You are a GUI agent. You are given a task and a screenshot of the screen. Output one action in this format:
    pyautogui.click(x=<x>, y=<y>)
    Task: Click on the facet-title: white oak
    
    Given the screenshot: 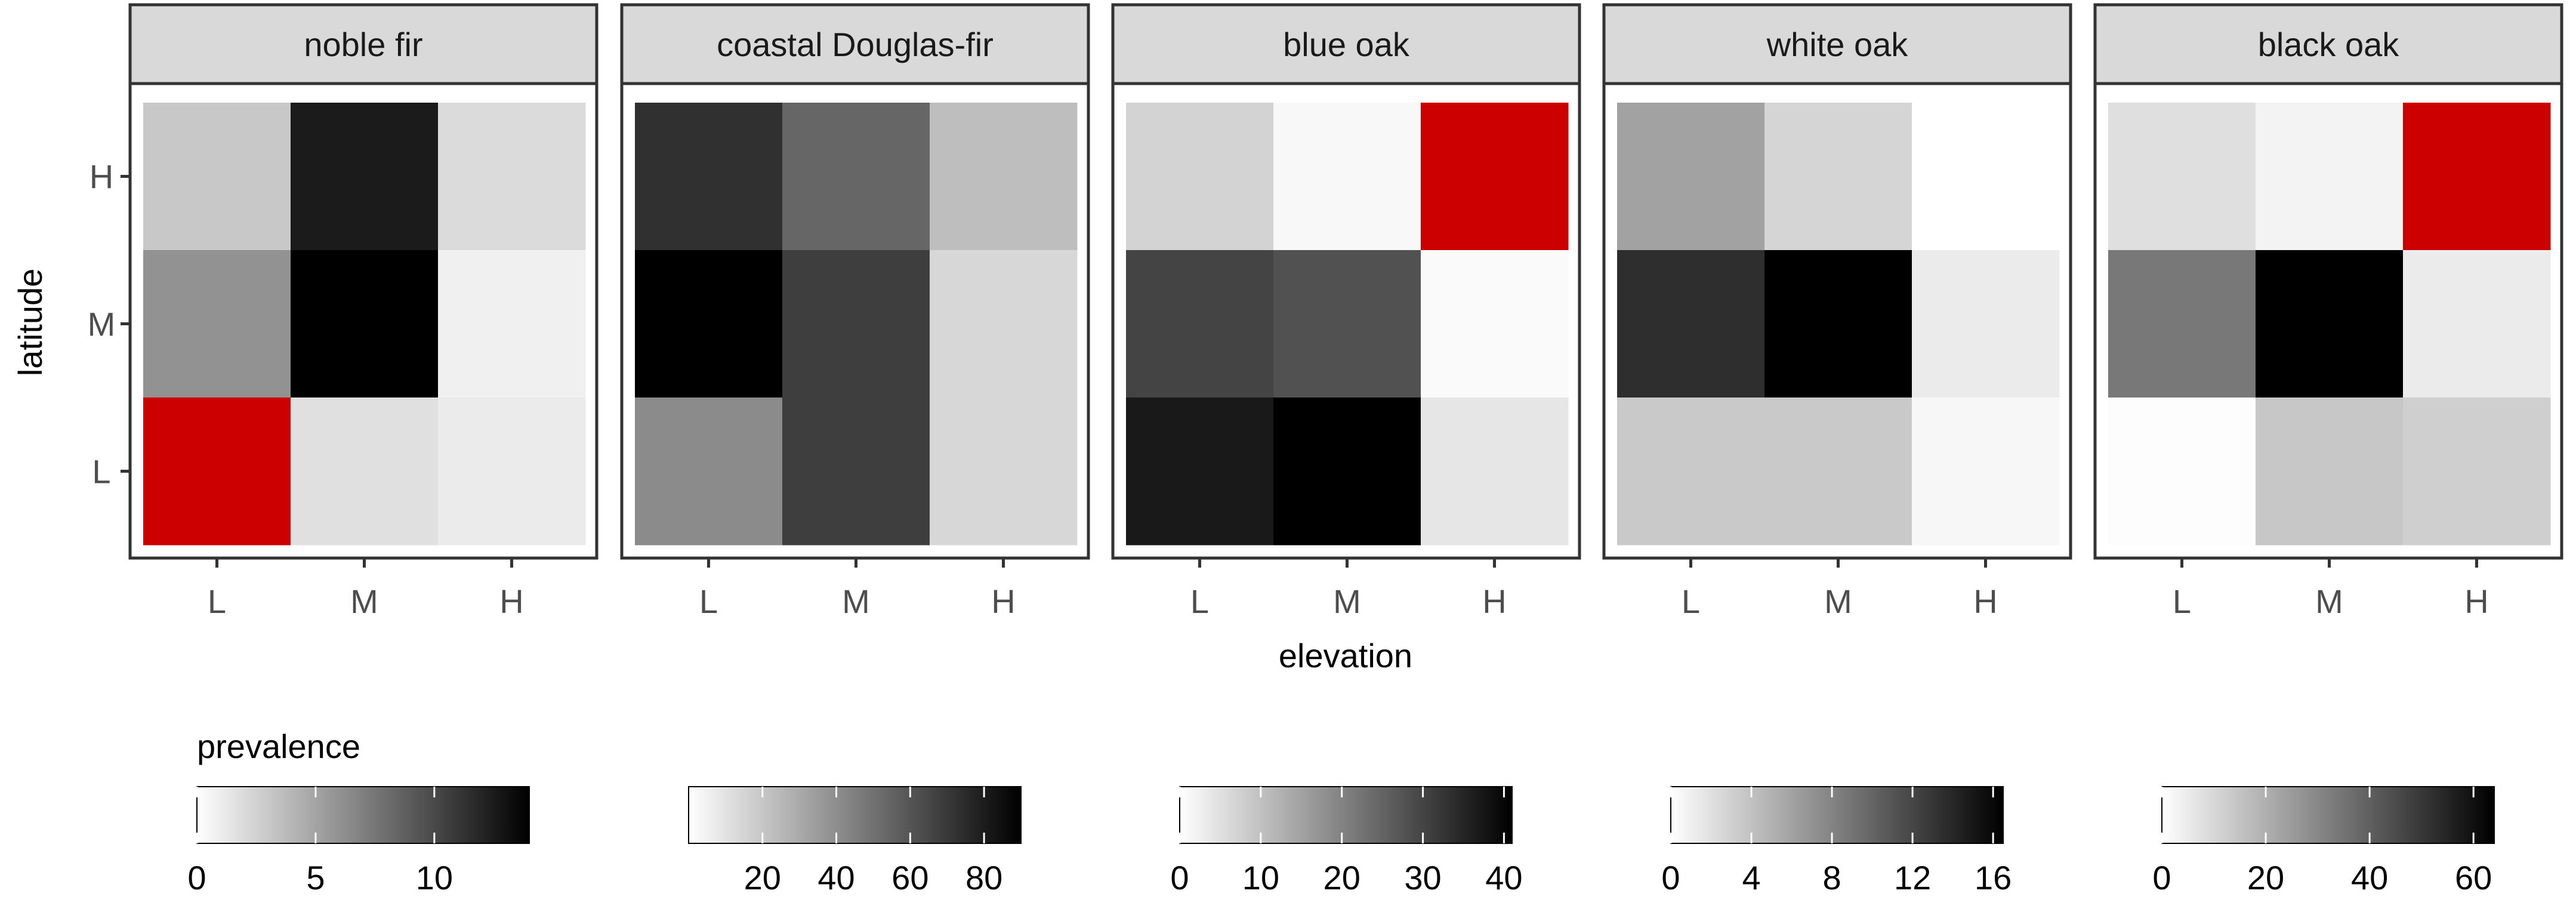 What is the action you would take?
    pyautogui.click(x=1838, y=44)
    